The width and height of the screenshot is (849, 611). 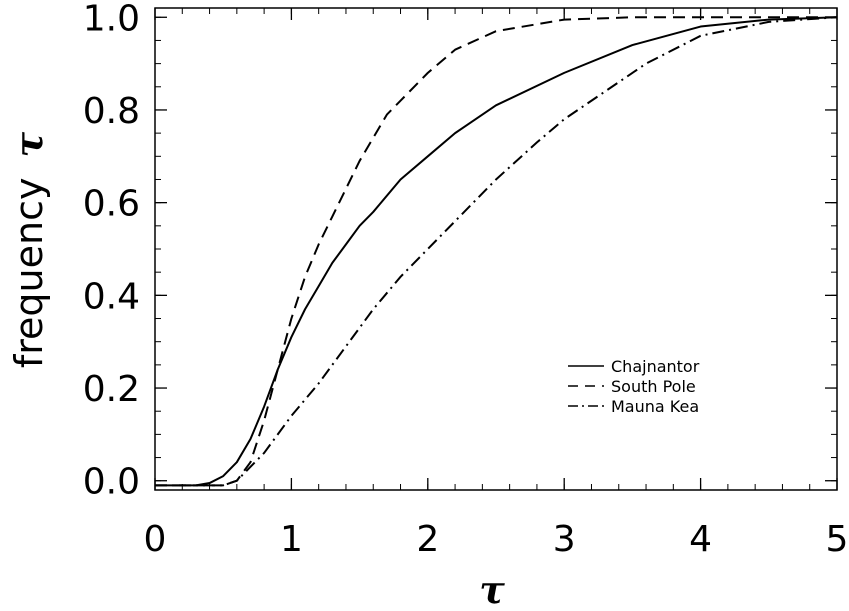 What do you see at coordinates (291, 539) in the screenshot?
I see `x-tick-label: 1` at bounding box center [291, 539].